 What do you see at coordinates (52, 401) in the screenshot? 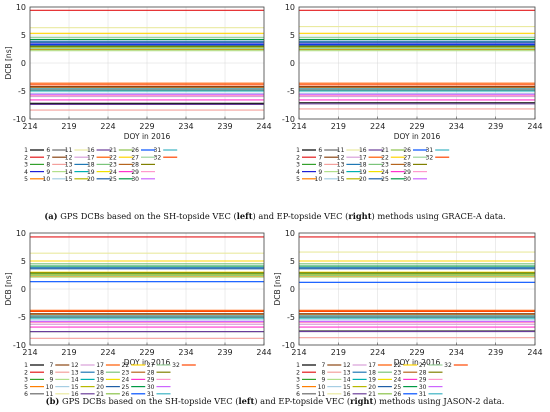
I see `caption-tag: (b)` at bounding box center [52, 401].